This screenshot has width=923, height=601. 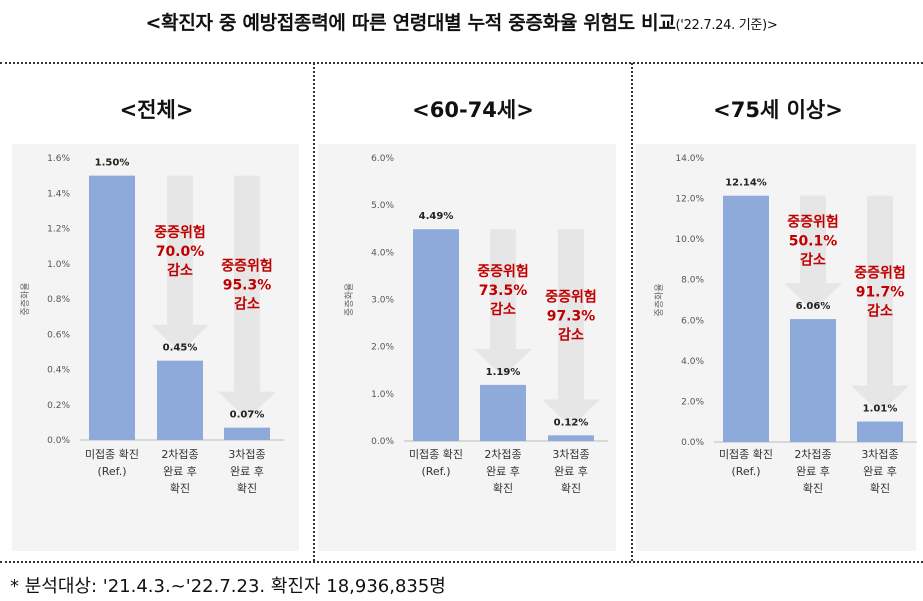 What do you see at coordinates (778, 110) in the screenshot?
I see `panel-title-75-plus: <75세 이상>` at bounding box center [778, 110].